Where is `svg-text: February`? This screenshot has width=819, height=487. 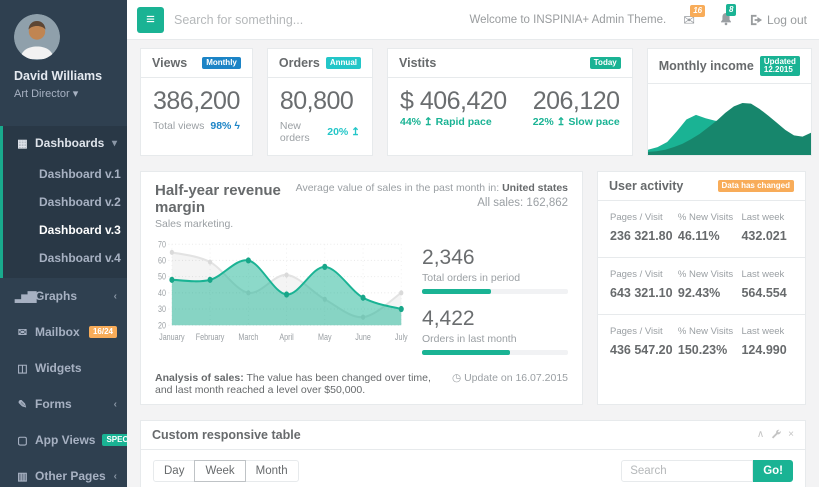 svg-text: February is located at coordinates (210, 337).